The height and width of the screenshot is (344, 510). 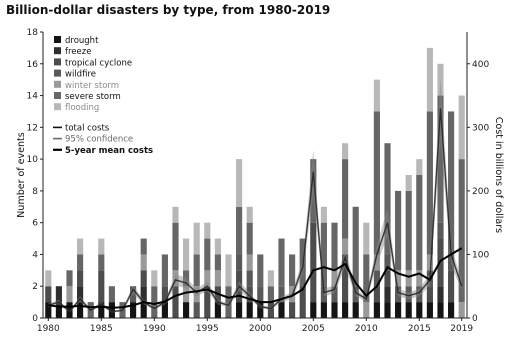 What do you see at coordinates (408, 230) in the screenshot?
I see `bar-severe-storm-2014` at bounding box center [408, 230].